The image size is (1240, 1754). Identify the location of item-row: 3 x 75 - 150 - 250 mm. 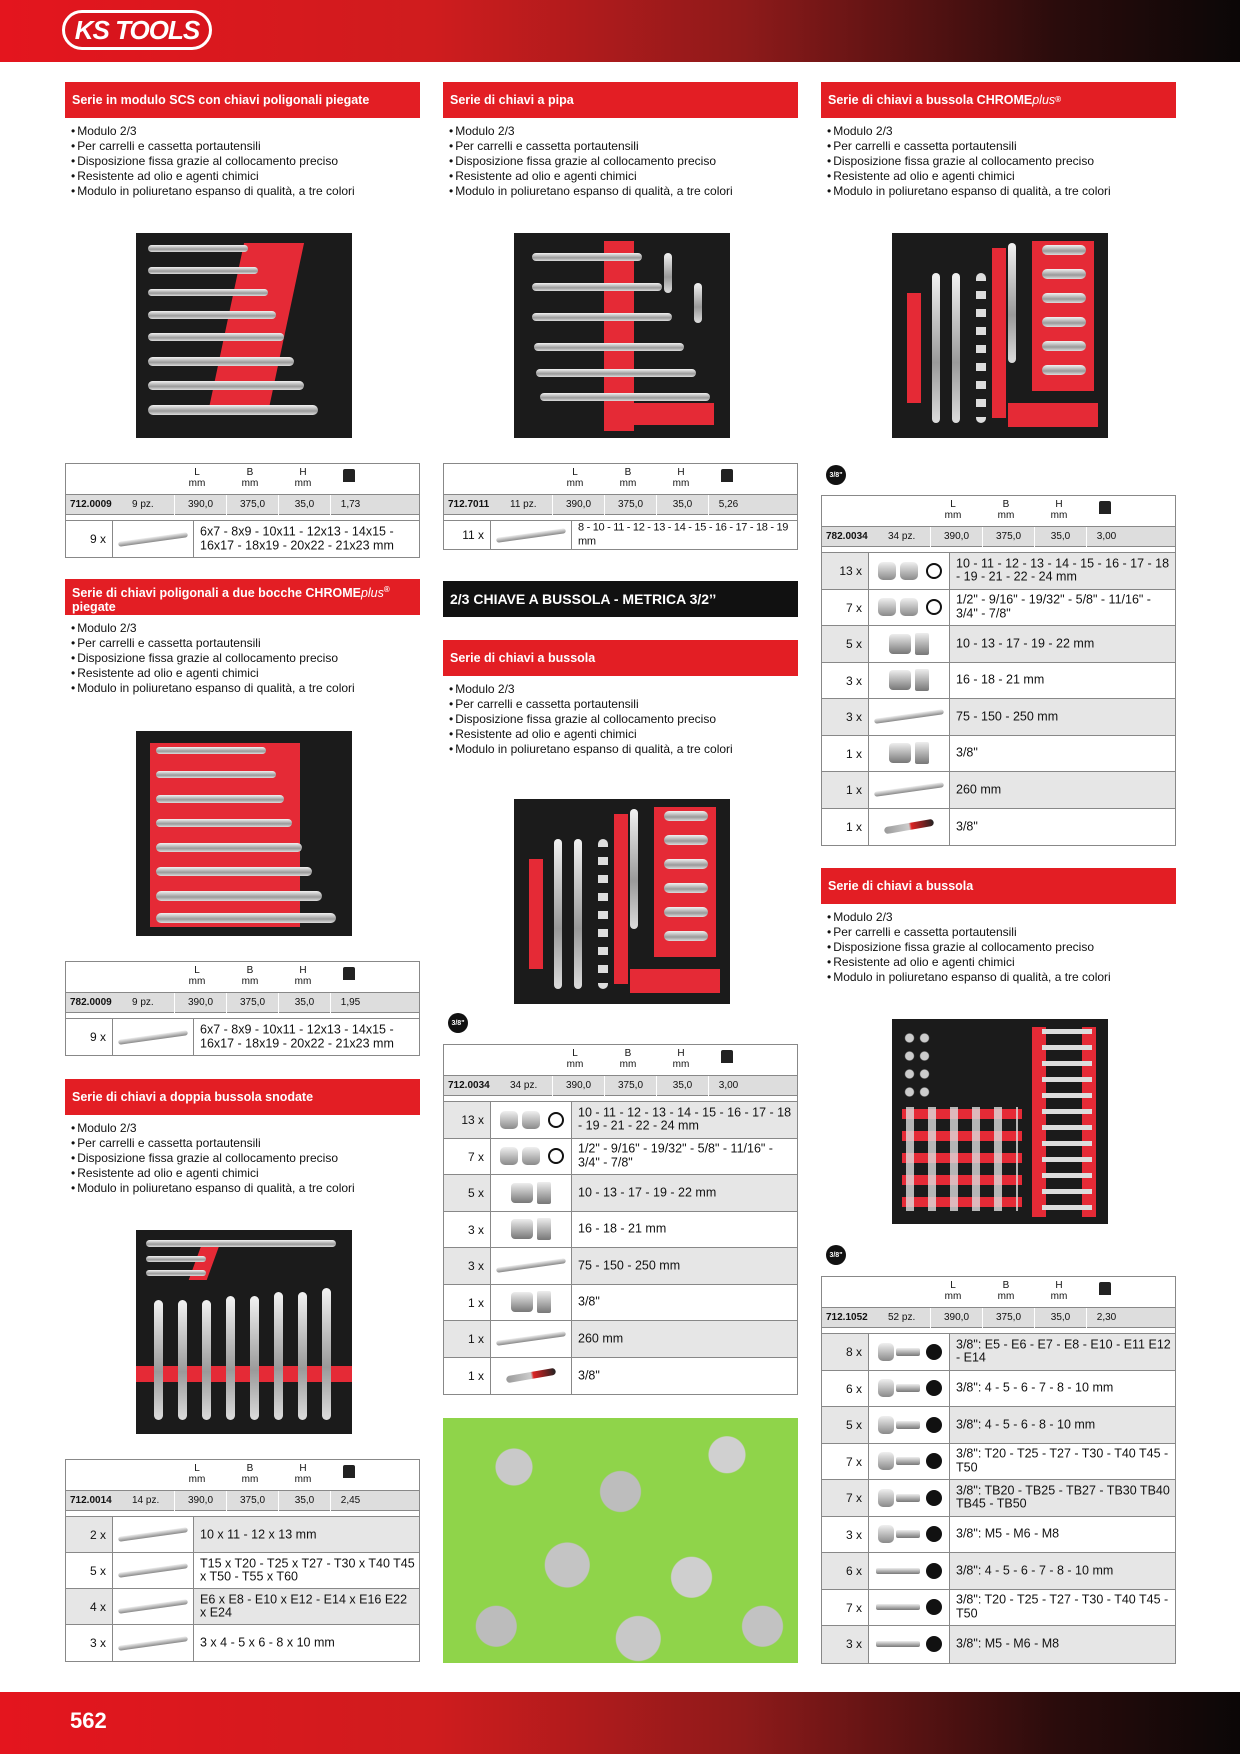
(998, 717).